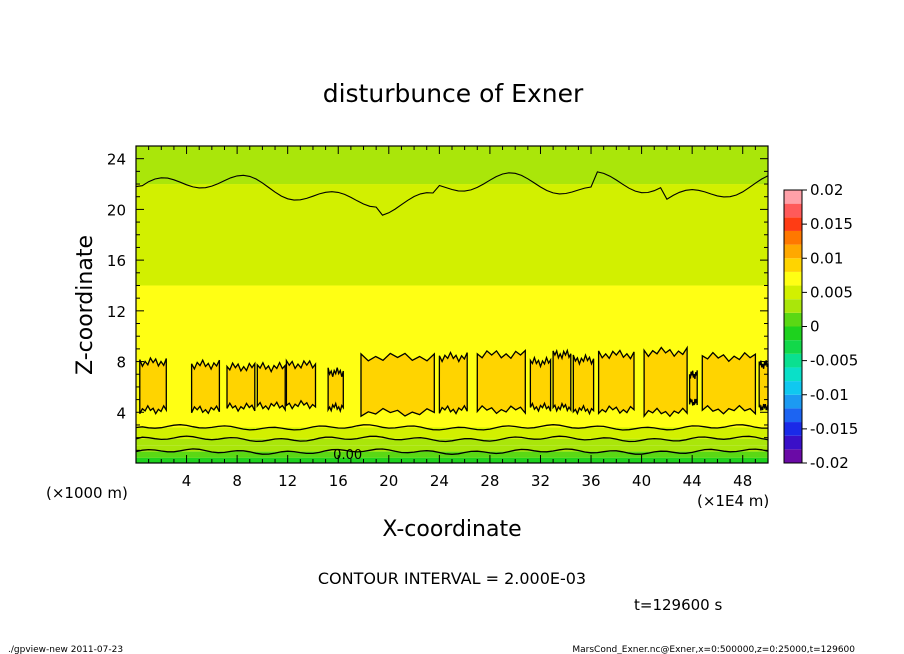 This screenshot has width=904, height=654. I want to click on colorbar-tick-label: 0.015, so click(831, 224).